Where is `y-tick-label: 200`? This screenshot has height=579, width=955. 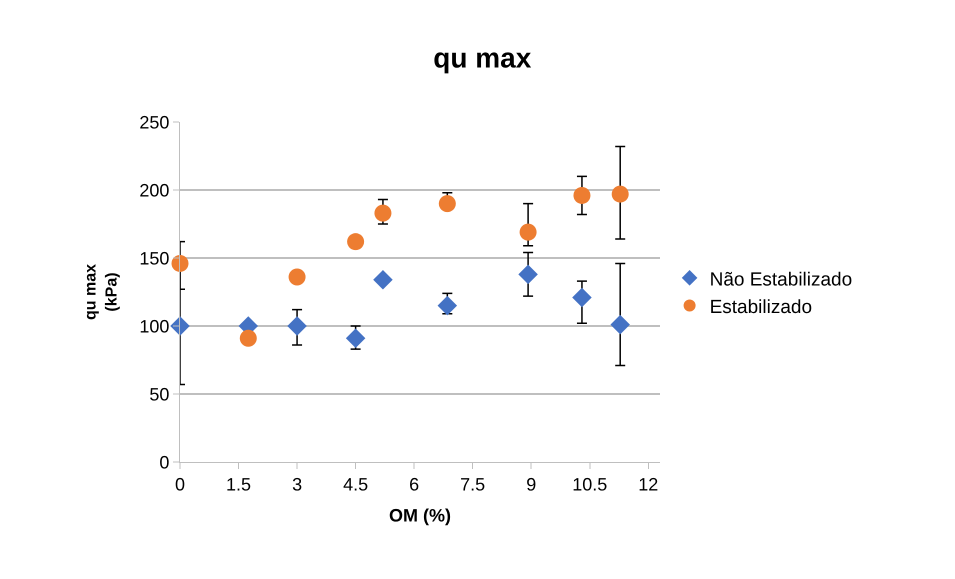
y-tick-label: 200 is located at coordinates (154, 190).